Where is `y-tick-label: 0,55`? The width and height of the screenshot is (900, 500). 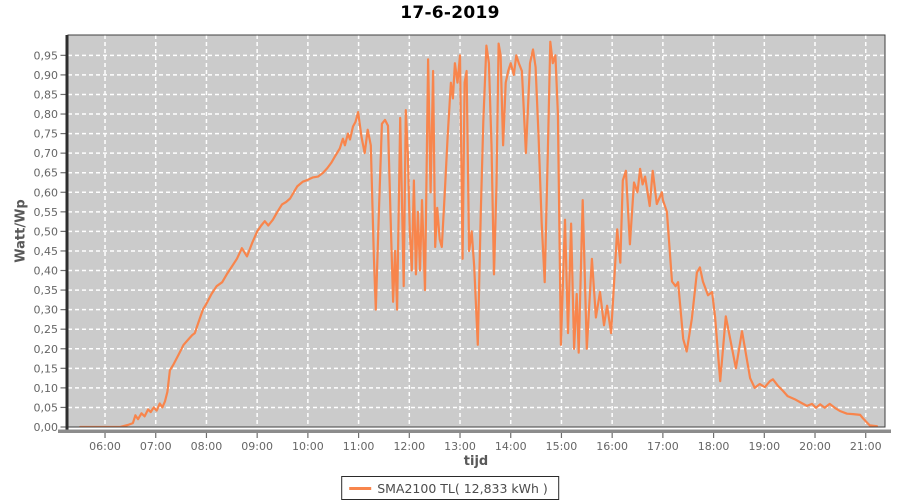 y-tick-label: 0,55 is located at coordinates (46, 212).